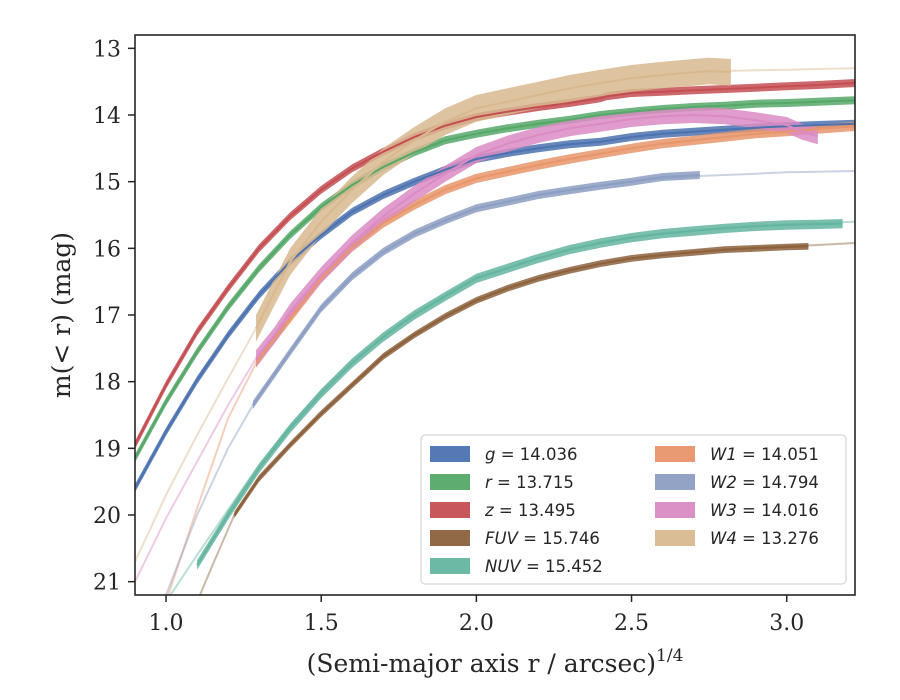  Describe the element at coordinates (107, 49) in the screenshot. I see `y-tick-label: 13` at that location.